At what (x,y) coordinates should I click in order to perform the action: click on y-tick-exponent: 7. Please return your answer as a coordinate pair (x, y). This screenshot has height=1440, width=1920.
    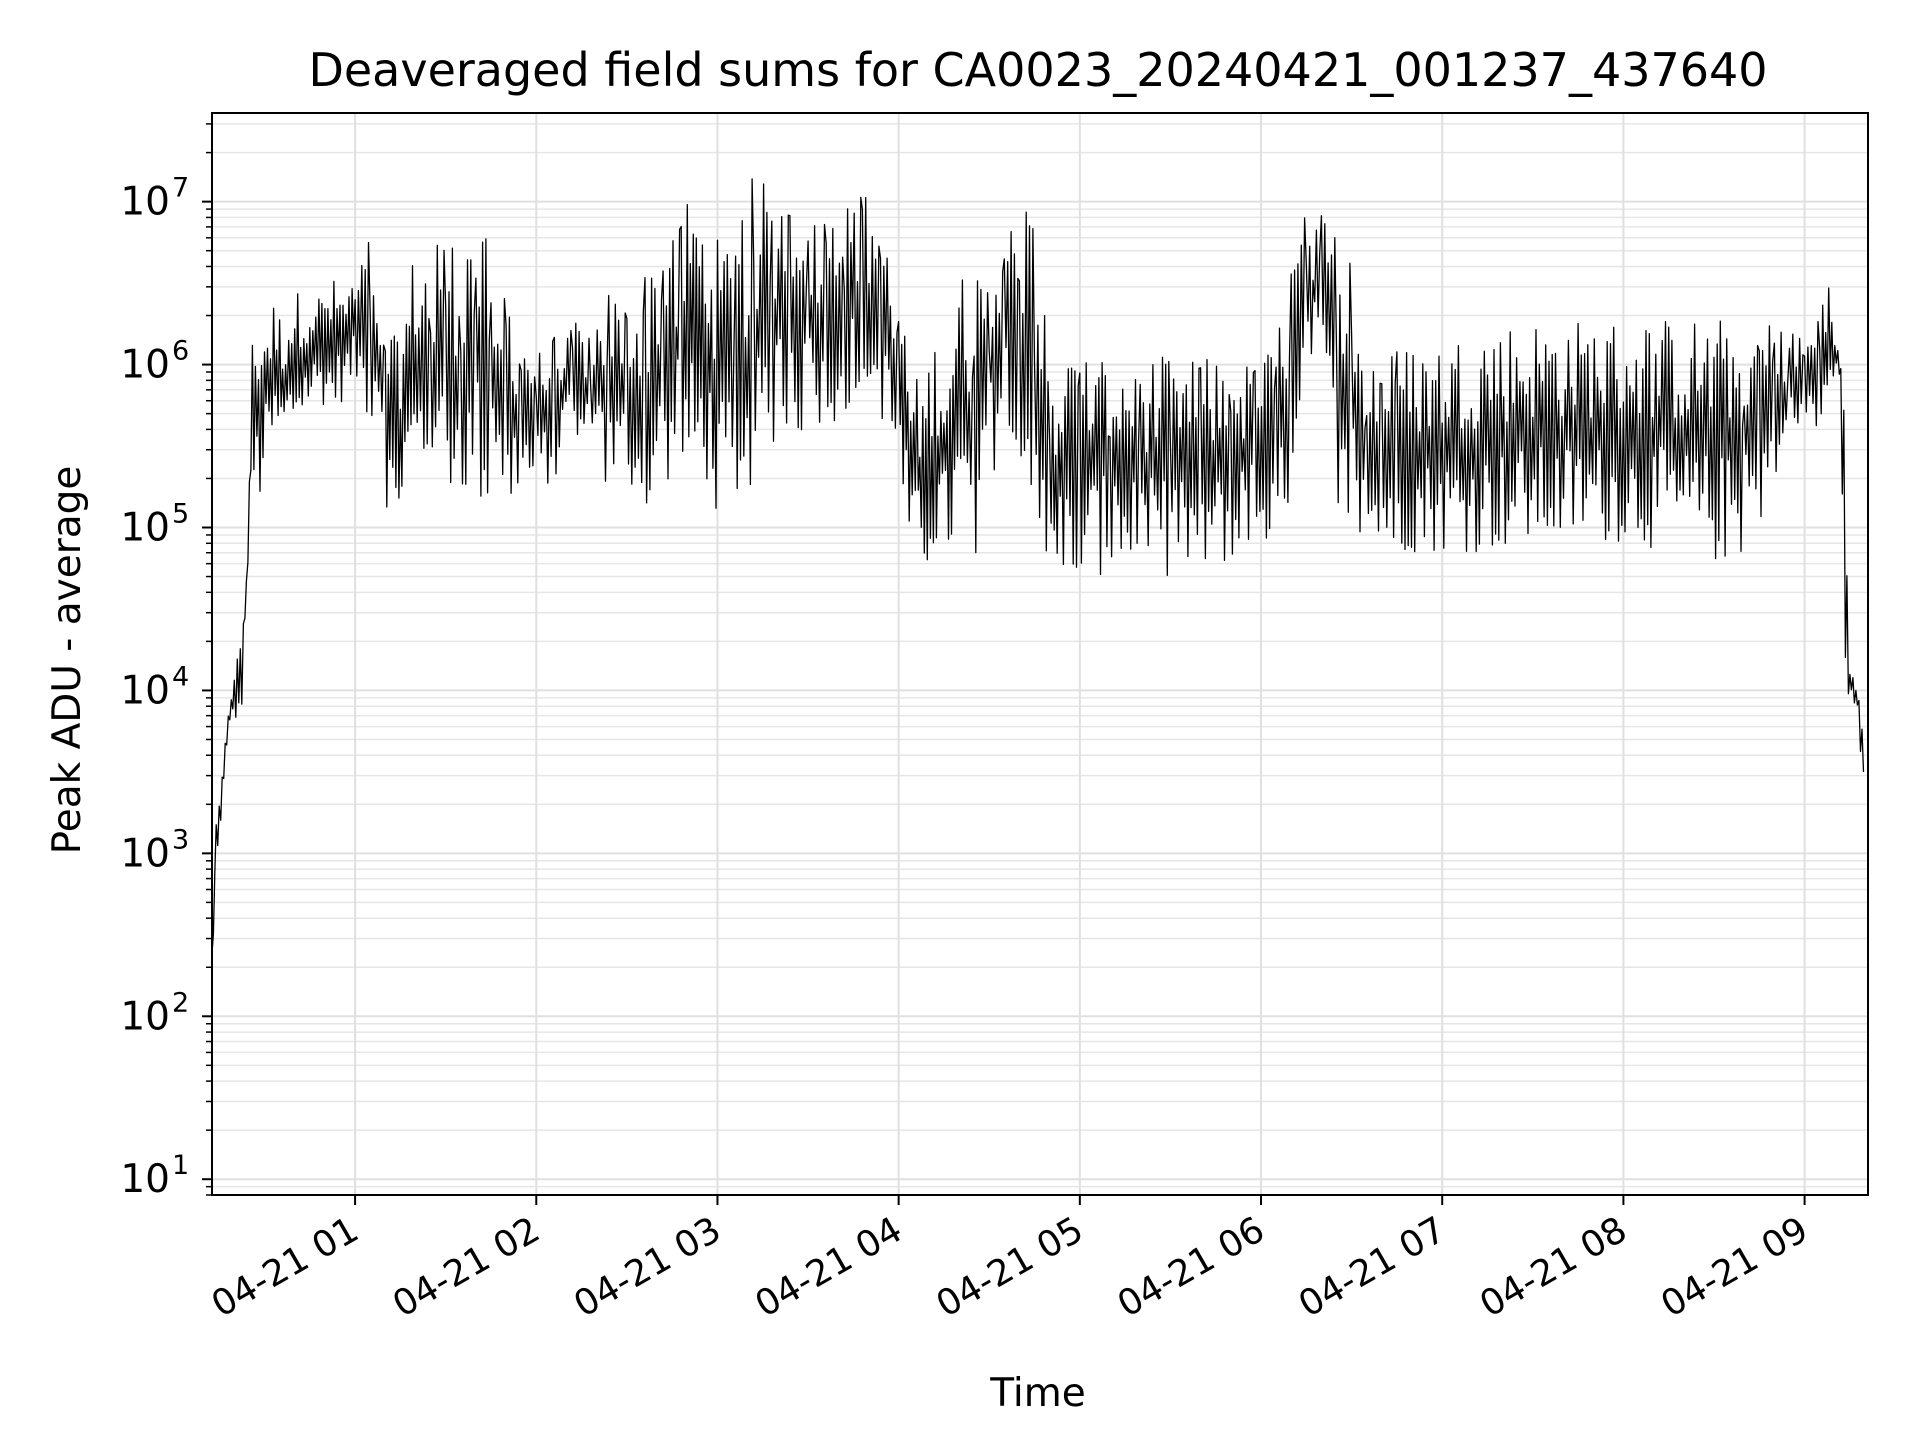
    Looking at the image, I should click on (180, 188).